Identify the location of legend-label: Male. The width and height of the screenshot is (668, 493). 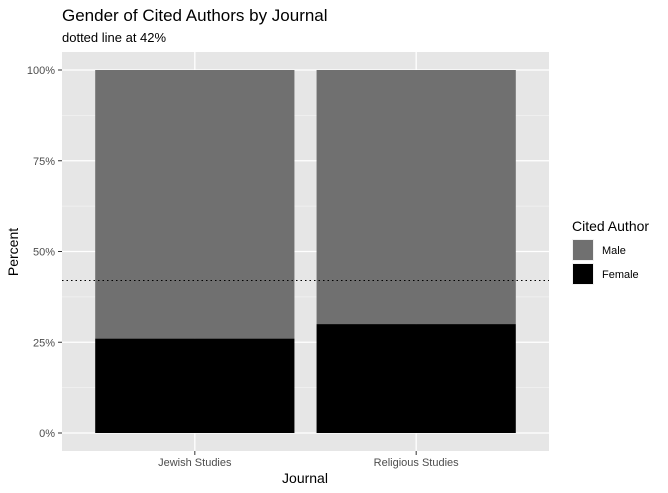
(614, 251).